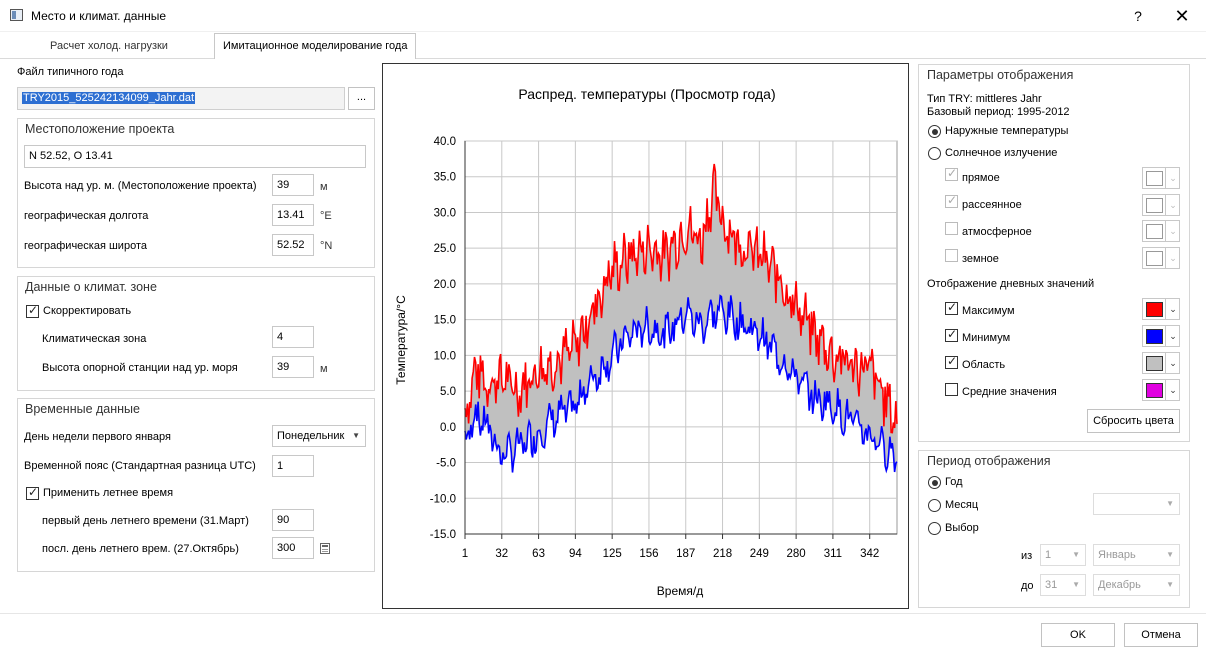 Image resolution: width=1206 pixels, height=654 pixels. Describe the element at coordinates (951, 361) in the screenshot. I see `area-checkbox` at that location.